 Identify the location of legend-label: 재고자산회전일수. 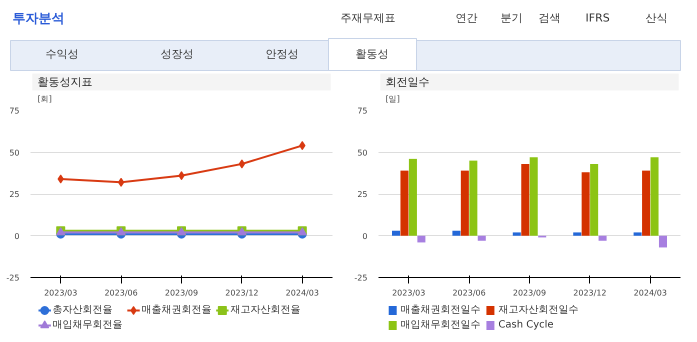
(538, 310).